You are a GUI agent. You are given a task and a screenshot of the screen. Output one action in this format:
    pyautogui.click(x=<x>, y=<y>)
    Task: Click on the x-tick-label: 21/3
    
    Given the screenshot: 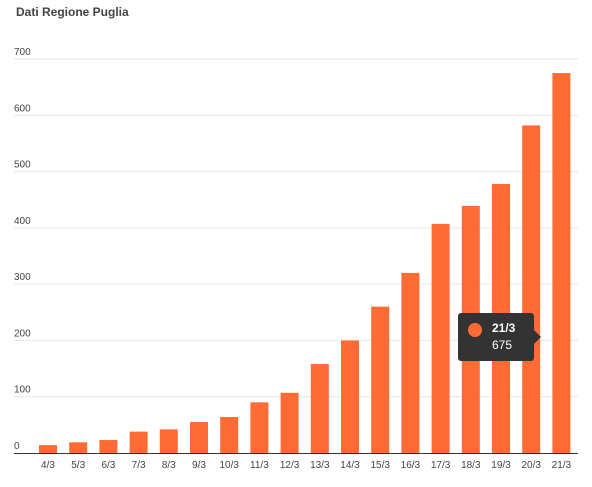 What is the action you would take?
    pyautogui.click(x=562, y=465)
    